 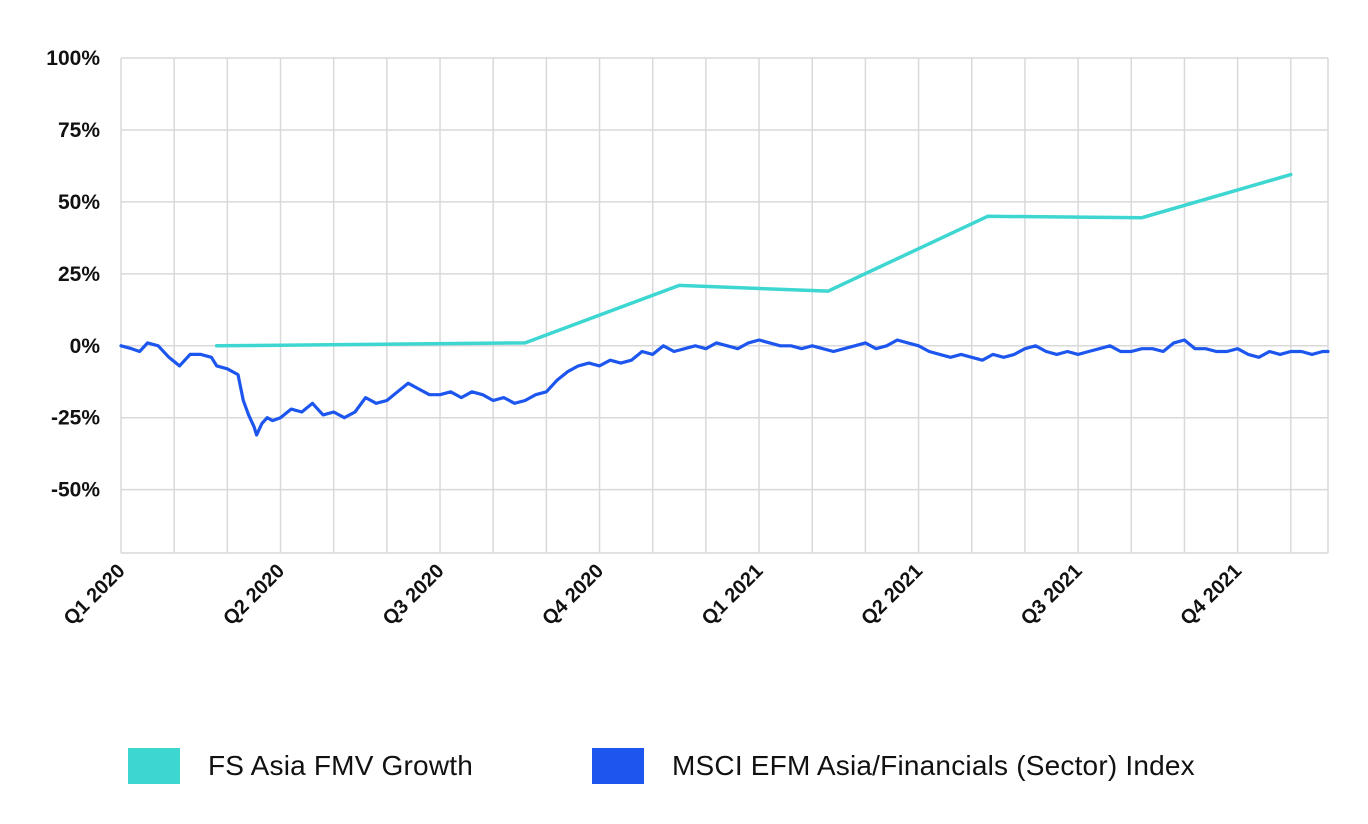 What do you see at coordinates (95, 595) in the screenshot?
I see `x-tick-label: Q1 2020` at bounding box center [95, 595].